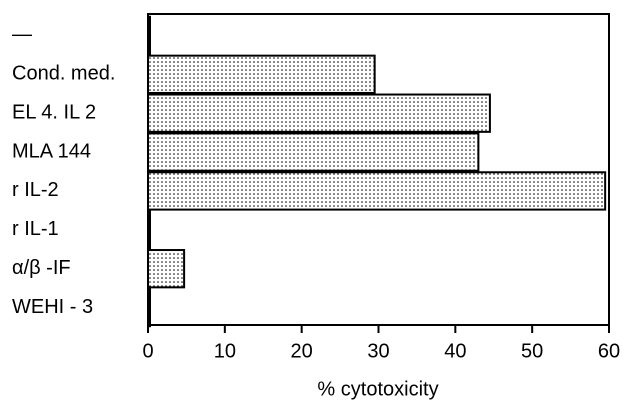 The height and width of the screenshot is (405, 629). What do you see at coordinates (147, 351) in the screenshot?
I see `x-tick-label: 0` at bounding box center [147, 351].